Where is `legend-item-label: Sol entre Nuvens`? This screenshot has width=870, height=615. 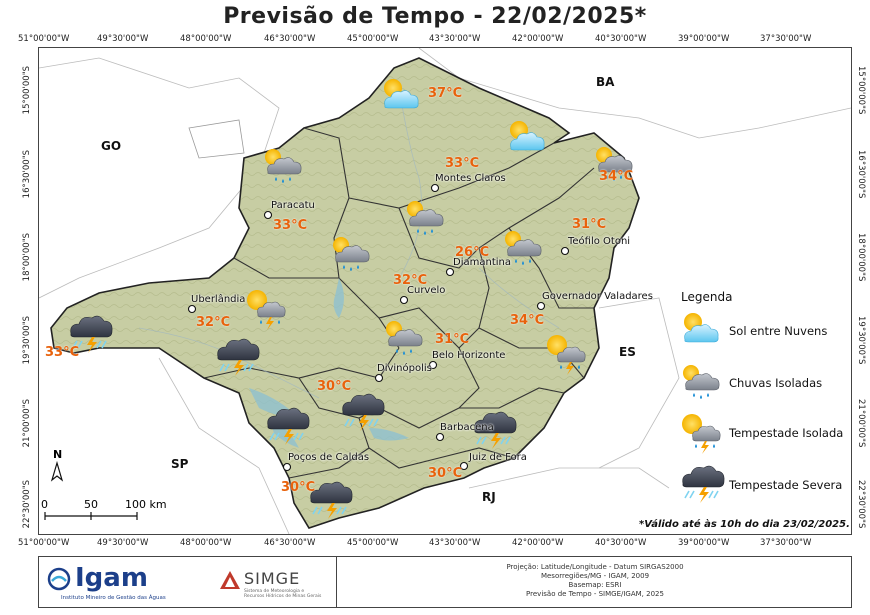
legend-item-label: Sol entre Nuvens is located at coordinates (778, 331).